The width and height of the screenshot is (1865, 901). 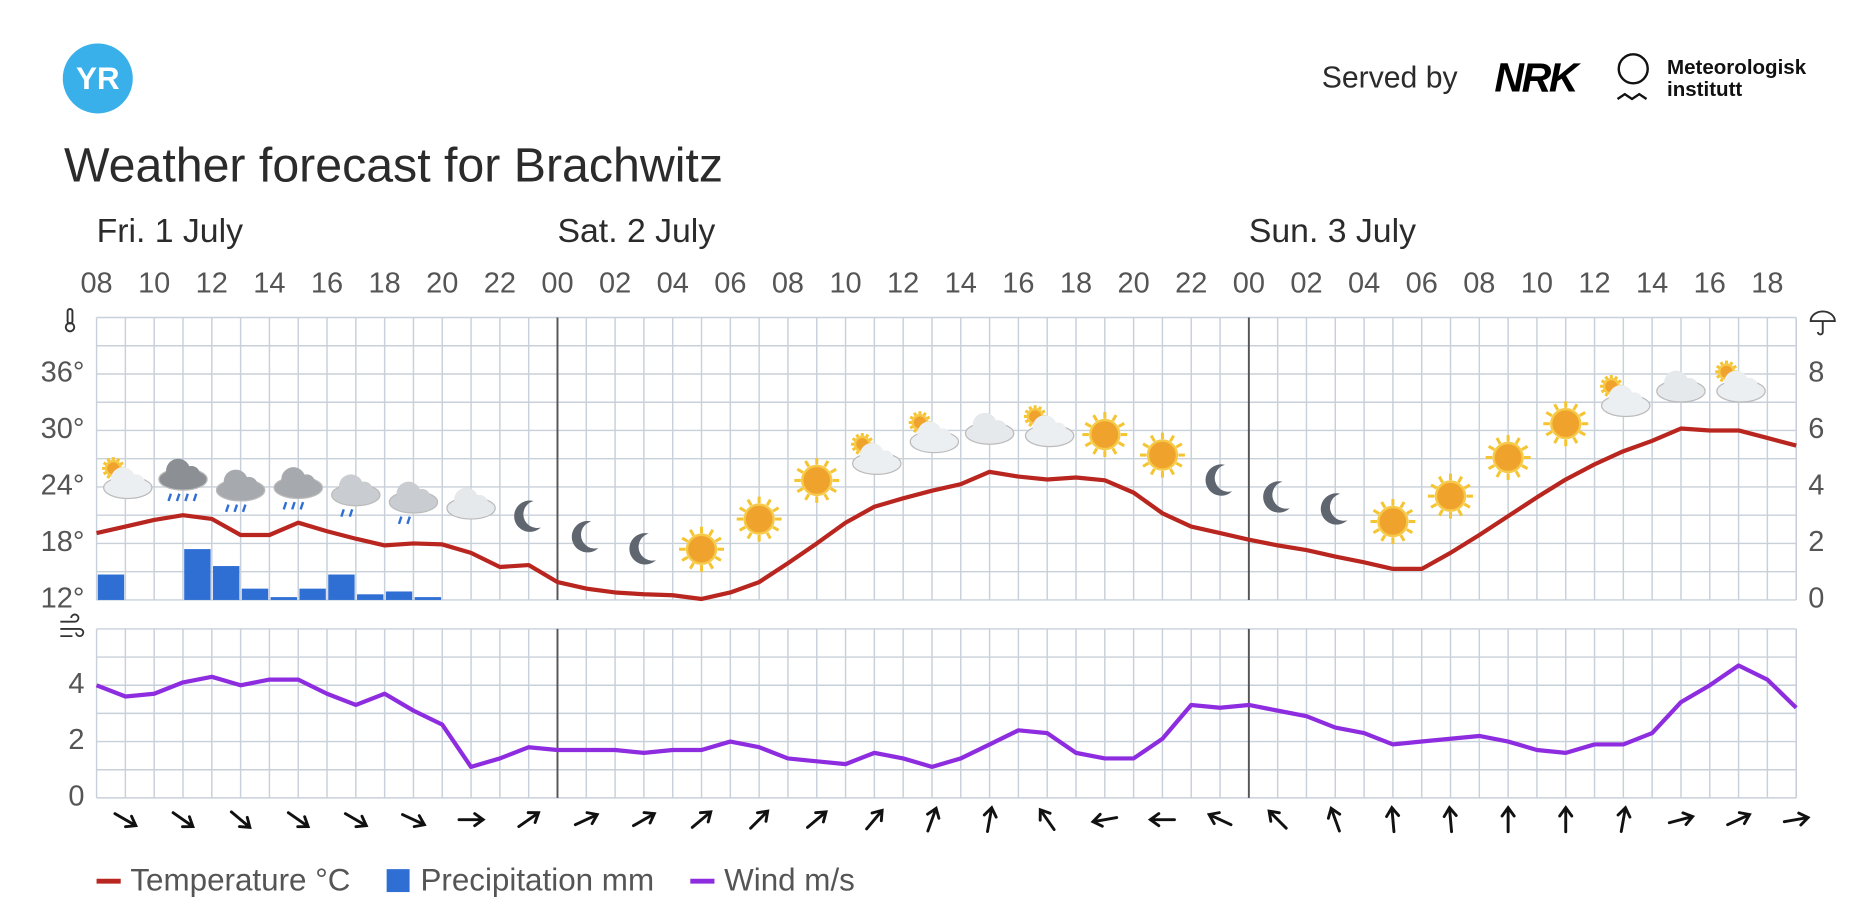 What do you see at coordinates (1594, 284) in the screenshot?
I see `x-tick-label: 12` at bounding box center [1594, 284].